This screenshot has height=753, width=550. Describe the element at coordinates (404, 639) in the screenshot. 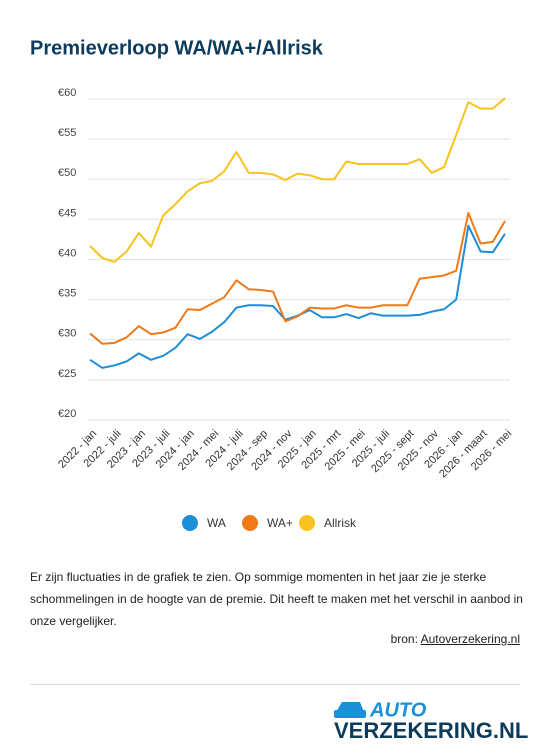

I see `source-label: bron:` at that location.